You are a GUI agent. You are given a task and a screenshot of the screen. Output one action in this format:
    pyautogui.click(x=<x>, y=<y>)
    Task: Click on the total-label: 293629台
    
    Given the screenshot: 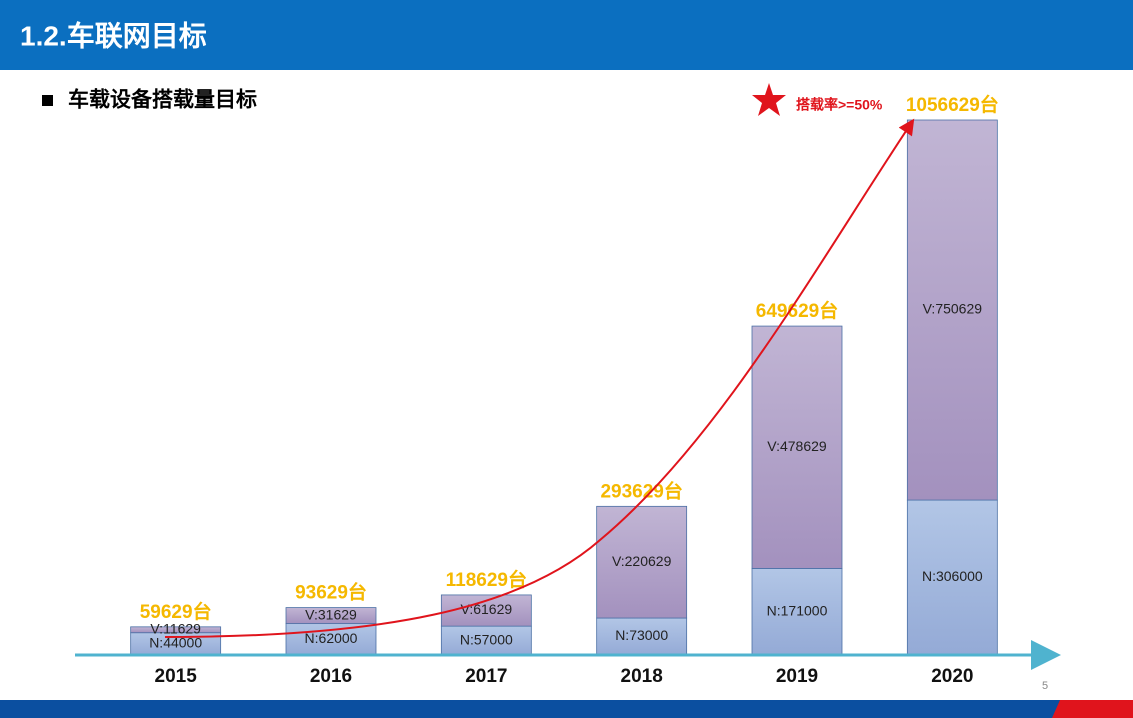 What is the action you would take?
    pyautogui.click(x=641, y=490)
    